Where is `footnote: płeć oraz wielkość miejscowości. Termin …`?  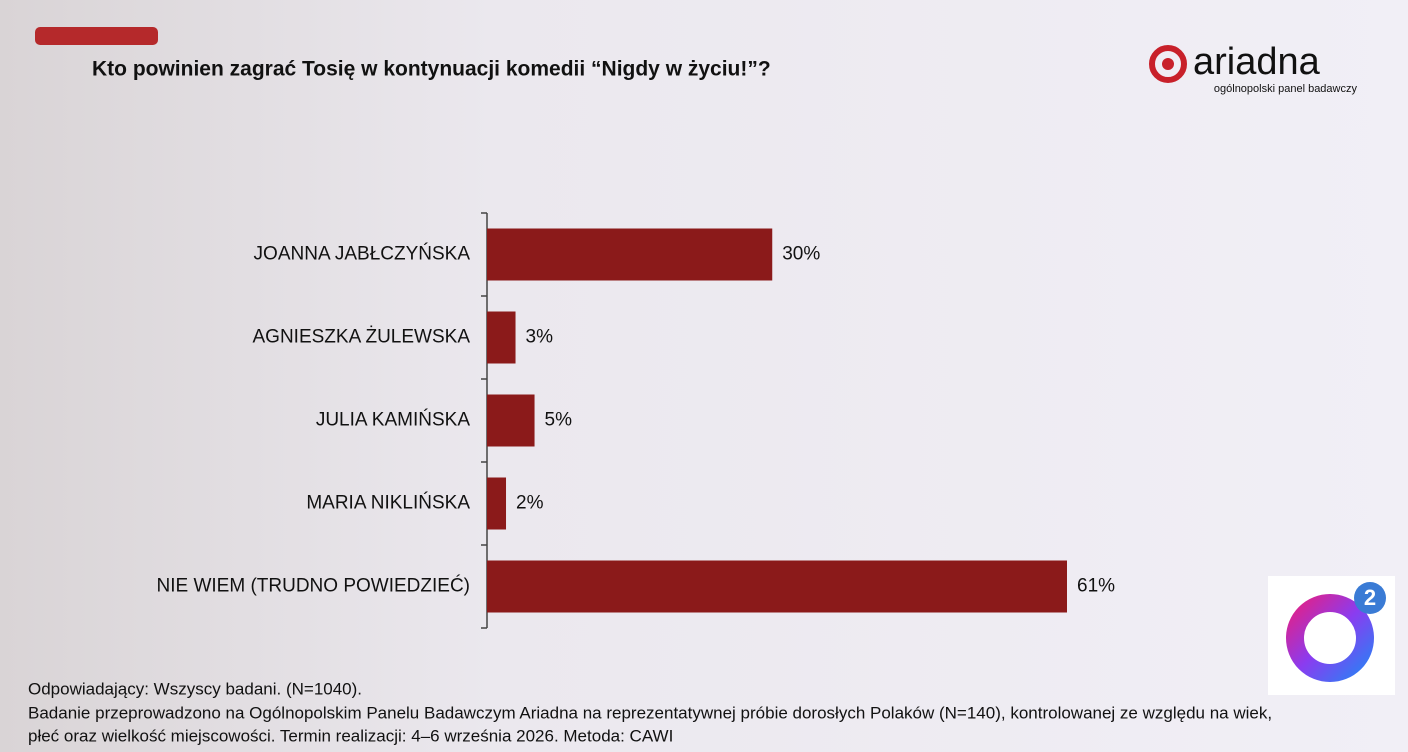
footnote: płeć oraz wielkość miejscowości. Termin … is located at coordinates (350, 735).